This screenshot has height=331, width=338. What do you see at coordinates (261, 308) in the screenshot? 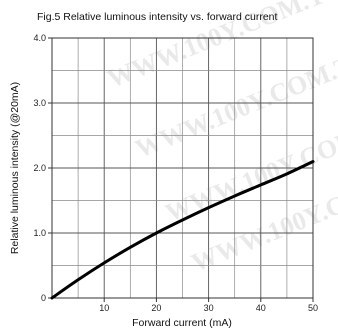
I see `x-tick-label: 40` at bounding box center [261, 308].